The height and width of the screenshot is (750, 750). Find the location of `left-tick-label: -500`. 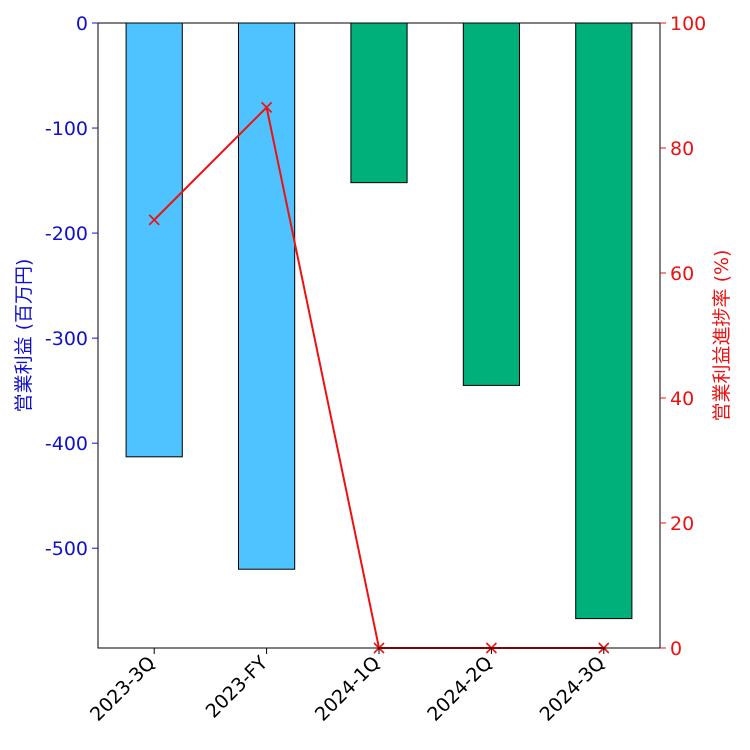

left-tick-label: -500 is located at coordinates (66, 549).